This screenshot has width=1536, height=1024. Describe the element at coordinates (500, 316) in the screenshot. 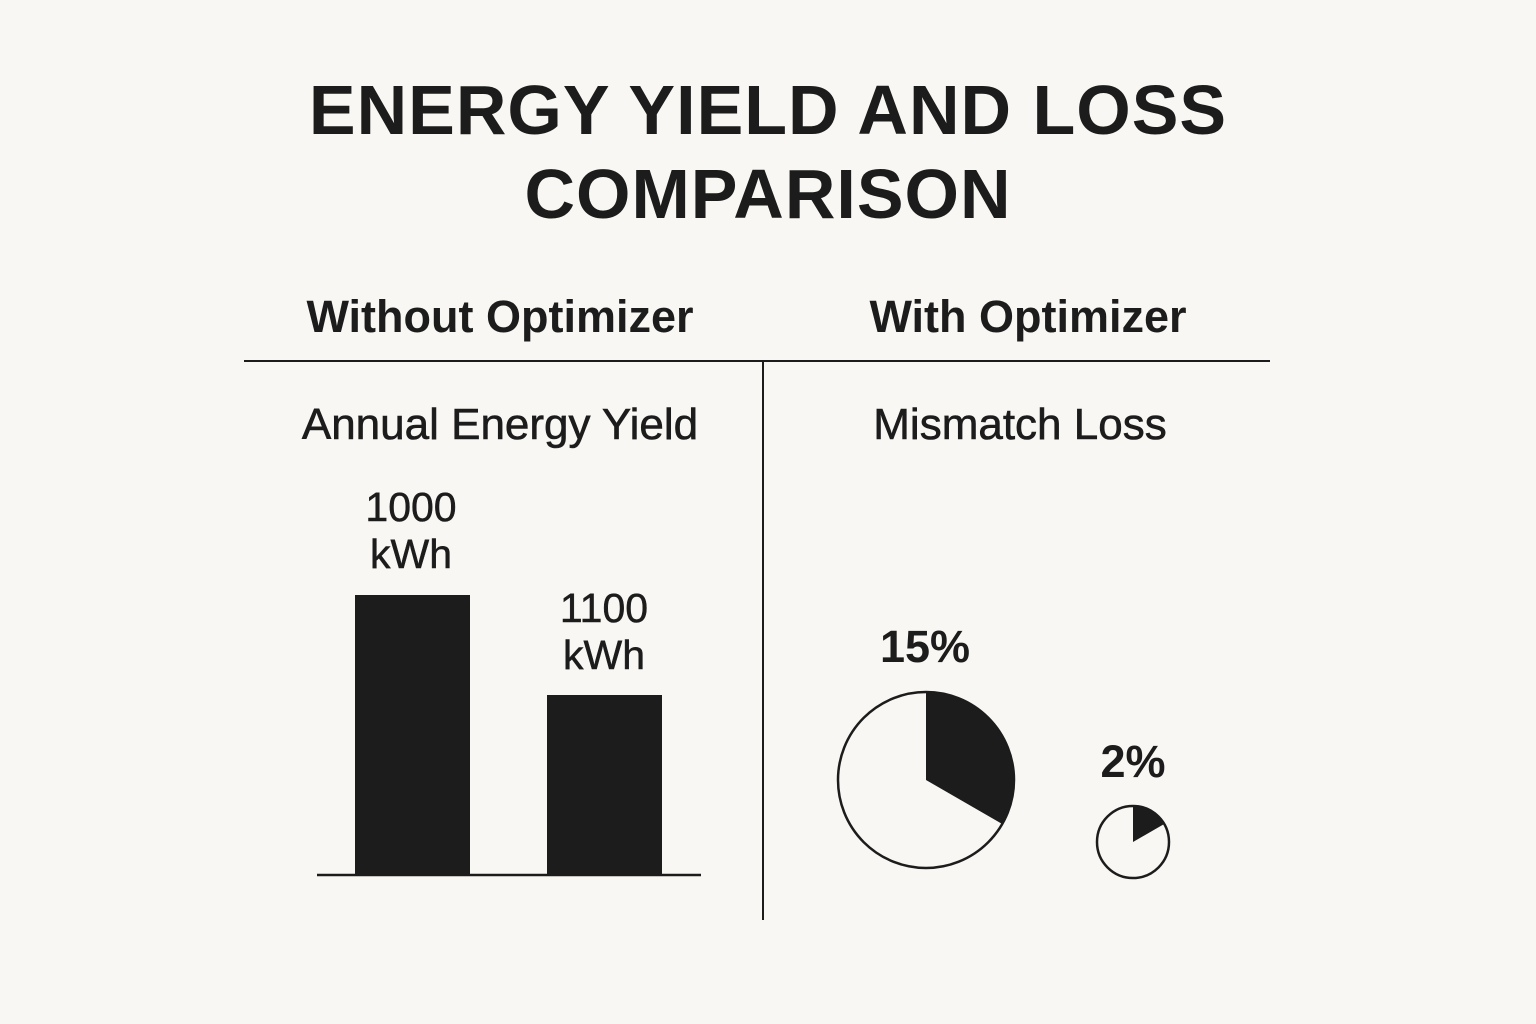

I see `column-header-without-optimizer: Without Optimizer` at that location.